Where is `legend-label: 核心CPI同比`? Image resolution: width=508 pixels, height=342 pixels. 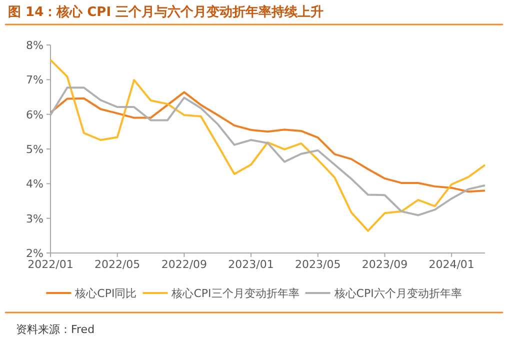
legend-label: 核心CPI同比 is located at coordinates (105, 293).